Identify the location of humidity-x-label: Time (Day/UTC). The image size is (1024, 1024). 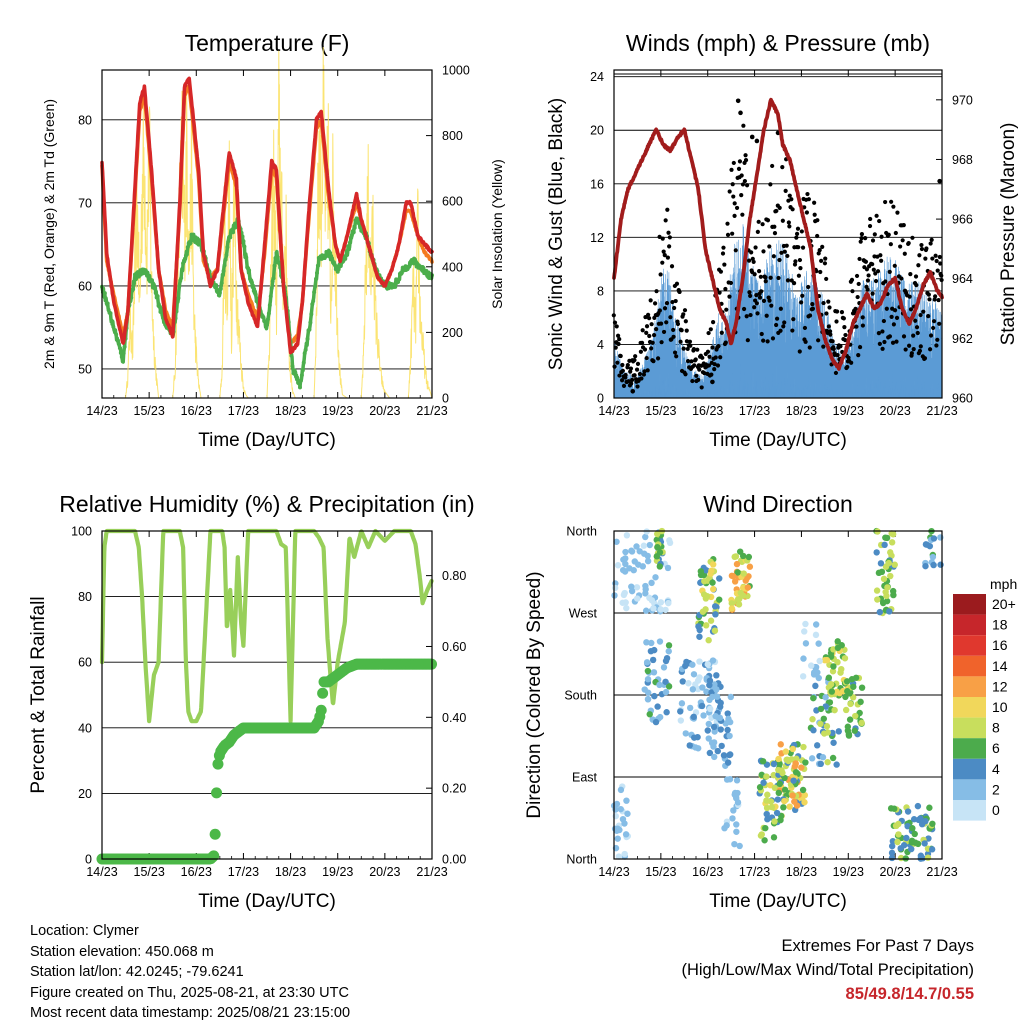
(267, 901).